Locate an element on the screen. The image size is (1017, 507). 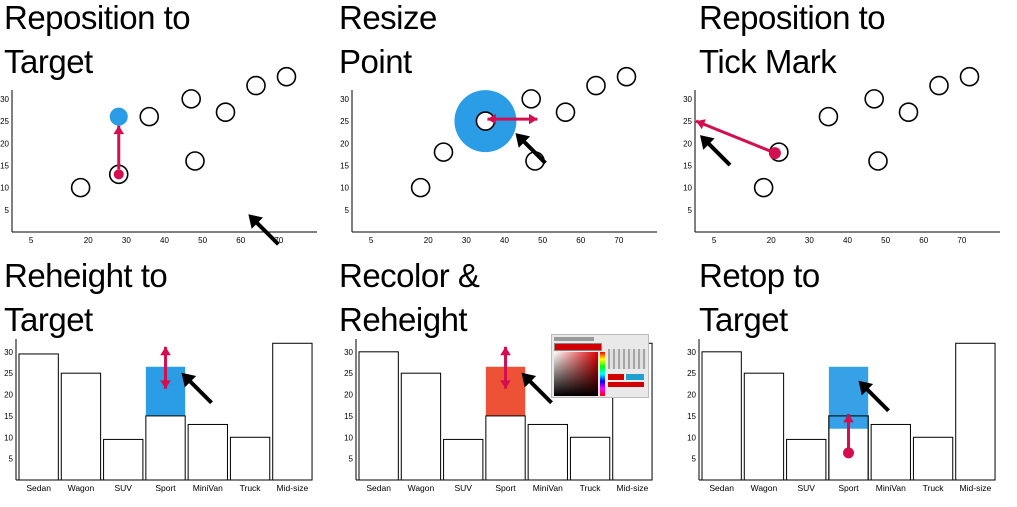
picker-hue-slider is located at coordinates (602, 374).